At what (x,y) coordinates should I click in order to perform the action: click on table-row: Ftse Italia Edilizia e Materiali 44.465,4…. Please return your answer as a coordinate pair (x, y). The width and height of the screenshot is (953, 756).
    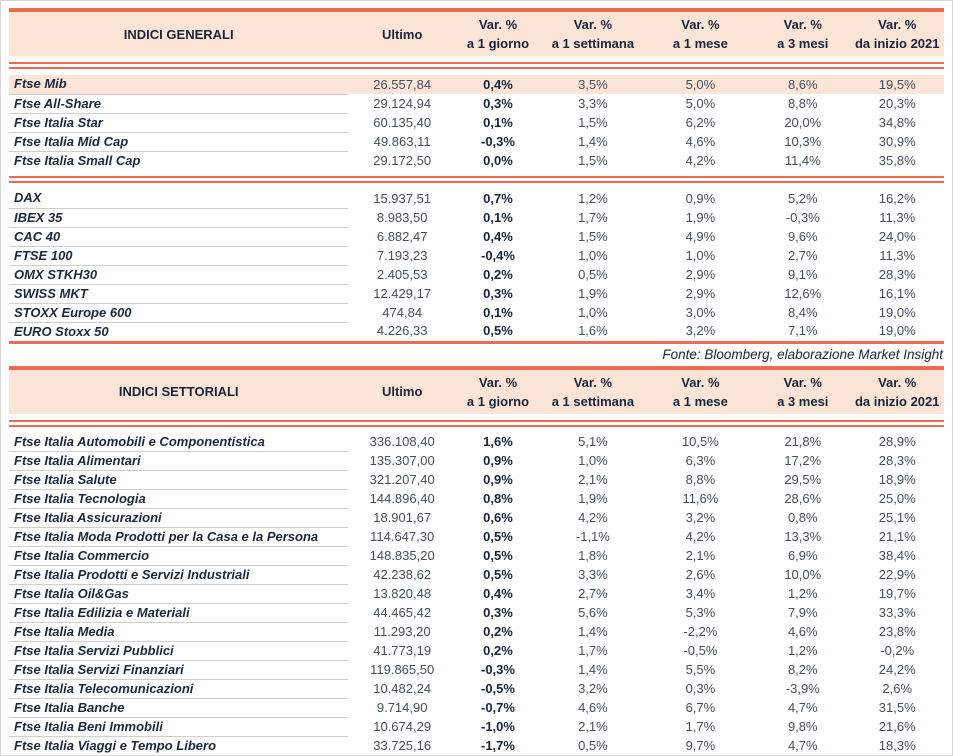
    Looking at the image, I should click on (476, 613).